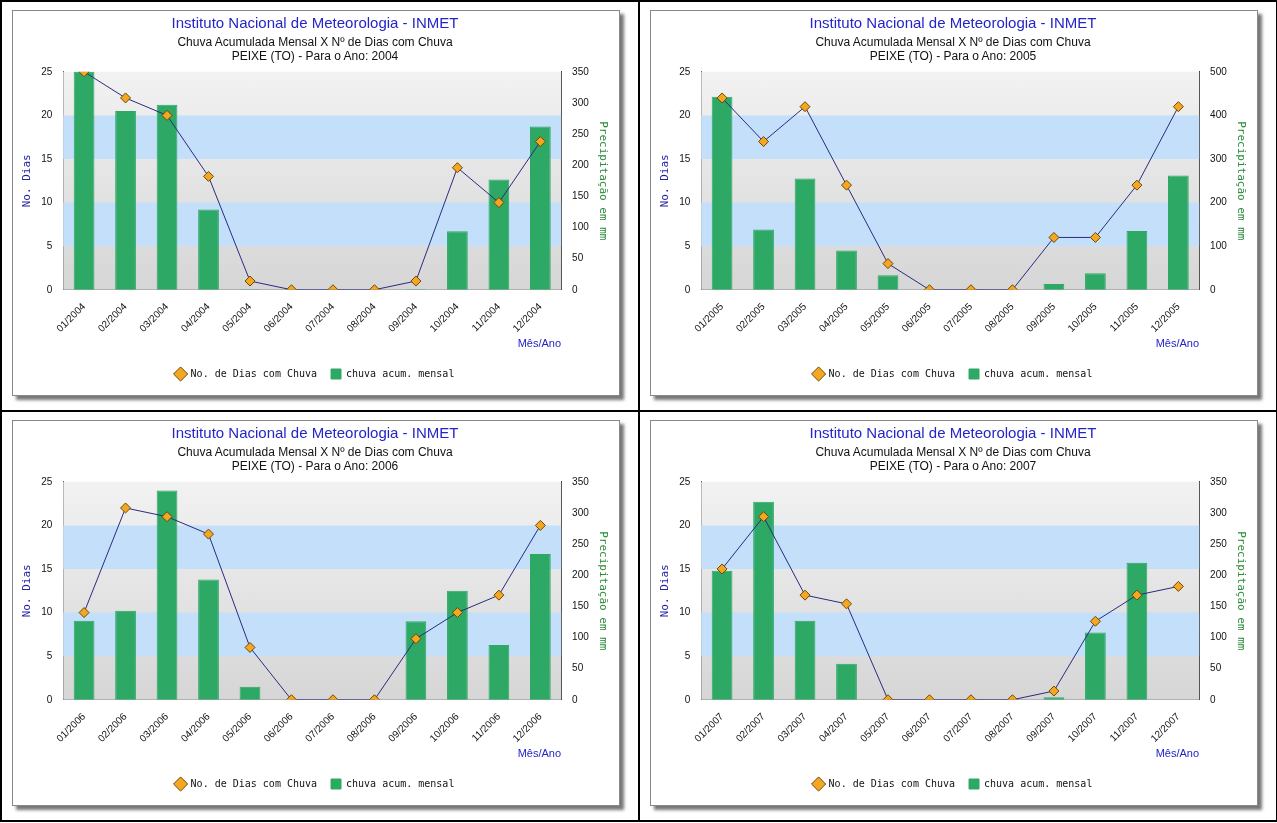 This screenshot has width=1277, height=823. I want to click on y2-tick-label: 400, so click(1219, 115).